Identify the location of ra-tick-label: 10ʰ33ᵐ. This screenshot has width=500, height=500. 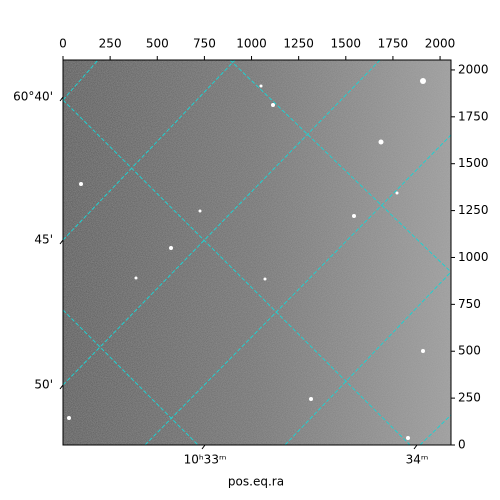
(205, 460).